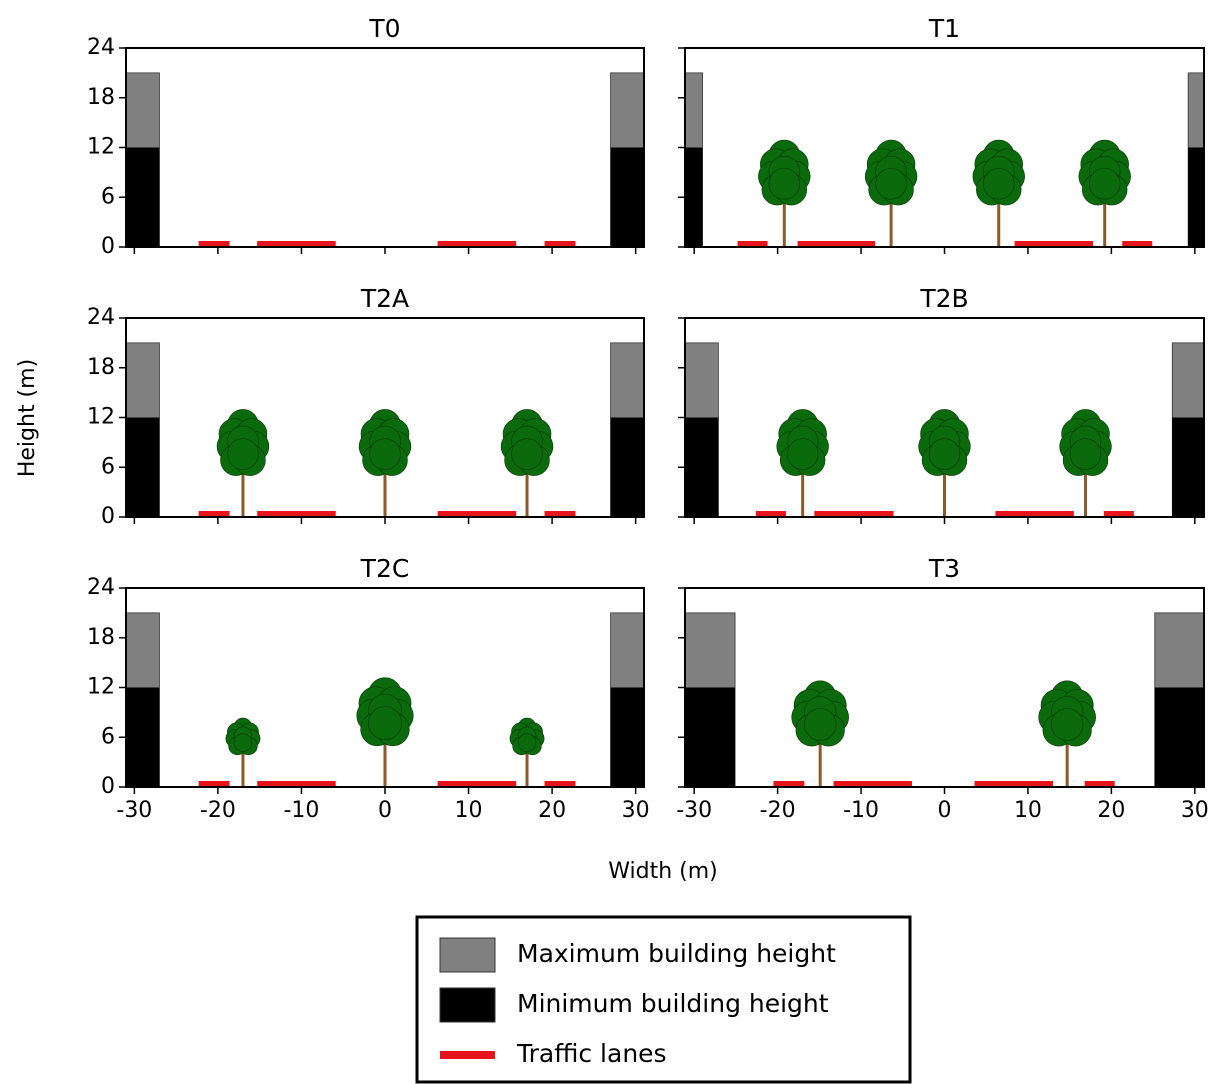 This screenshot has height=1084, width=1221. Describe the element at coordinates (385, 568) in the screenshot. I see `panel-title: T2C` at that location.